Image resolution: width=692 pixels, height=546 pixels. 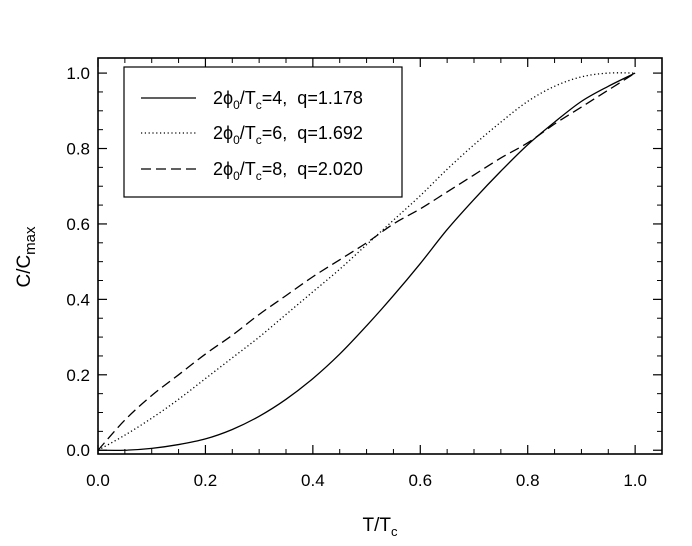 What do you see at coordinates (78, 149) in the screenshot?
I see `y-tick-label: 0.8` at bounding box center [78, 149].